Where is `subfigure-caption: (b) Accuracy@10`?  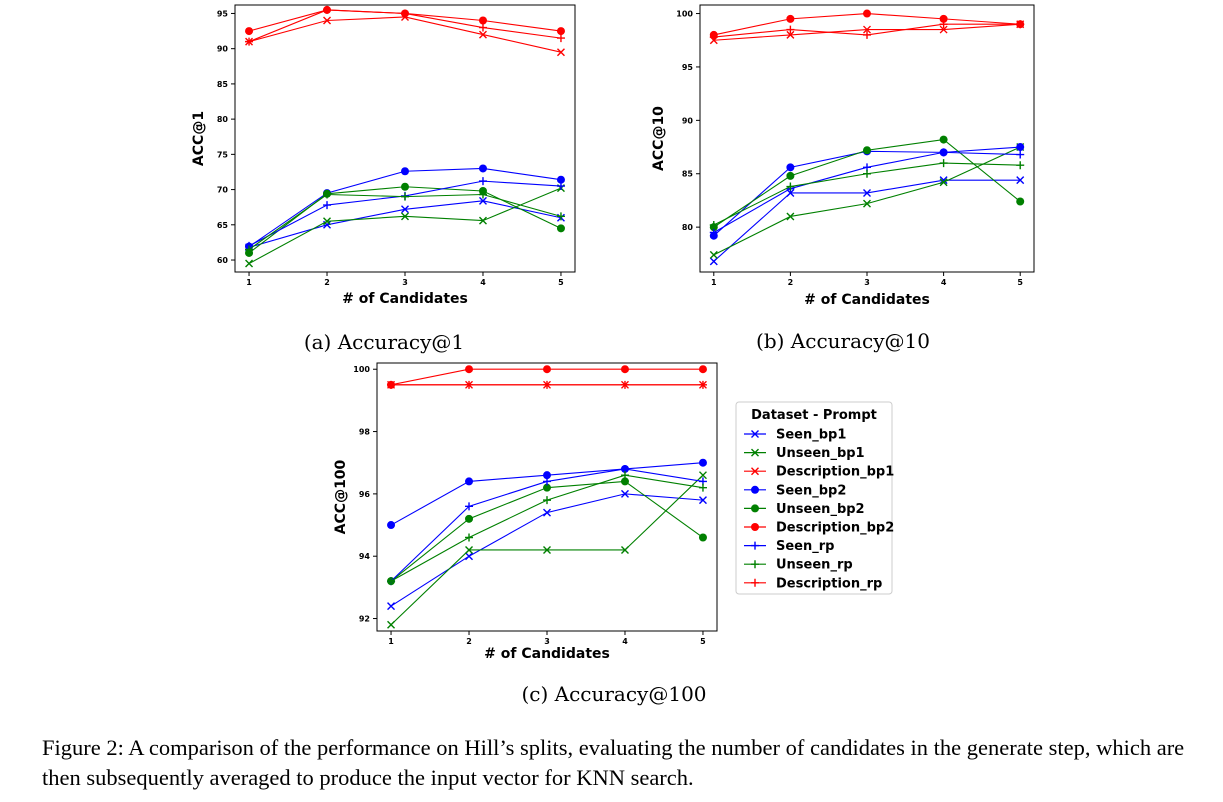
subfigure-caption: (b) Accuracy@10 is located at coordinates (843, 341).